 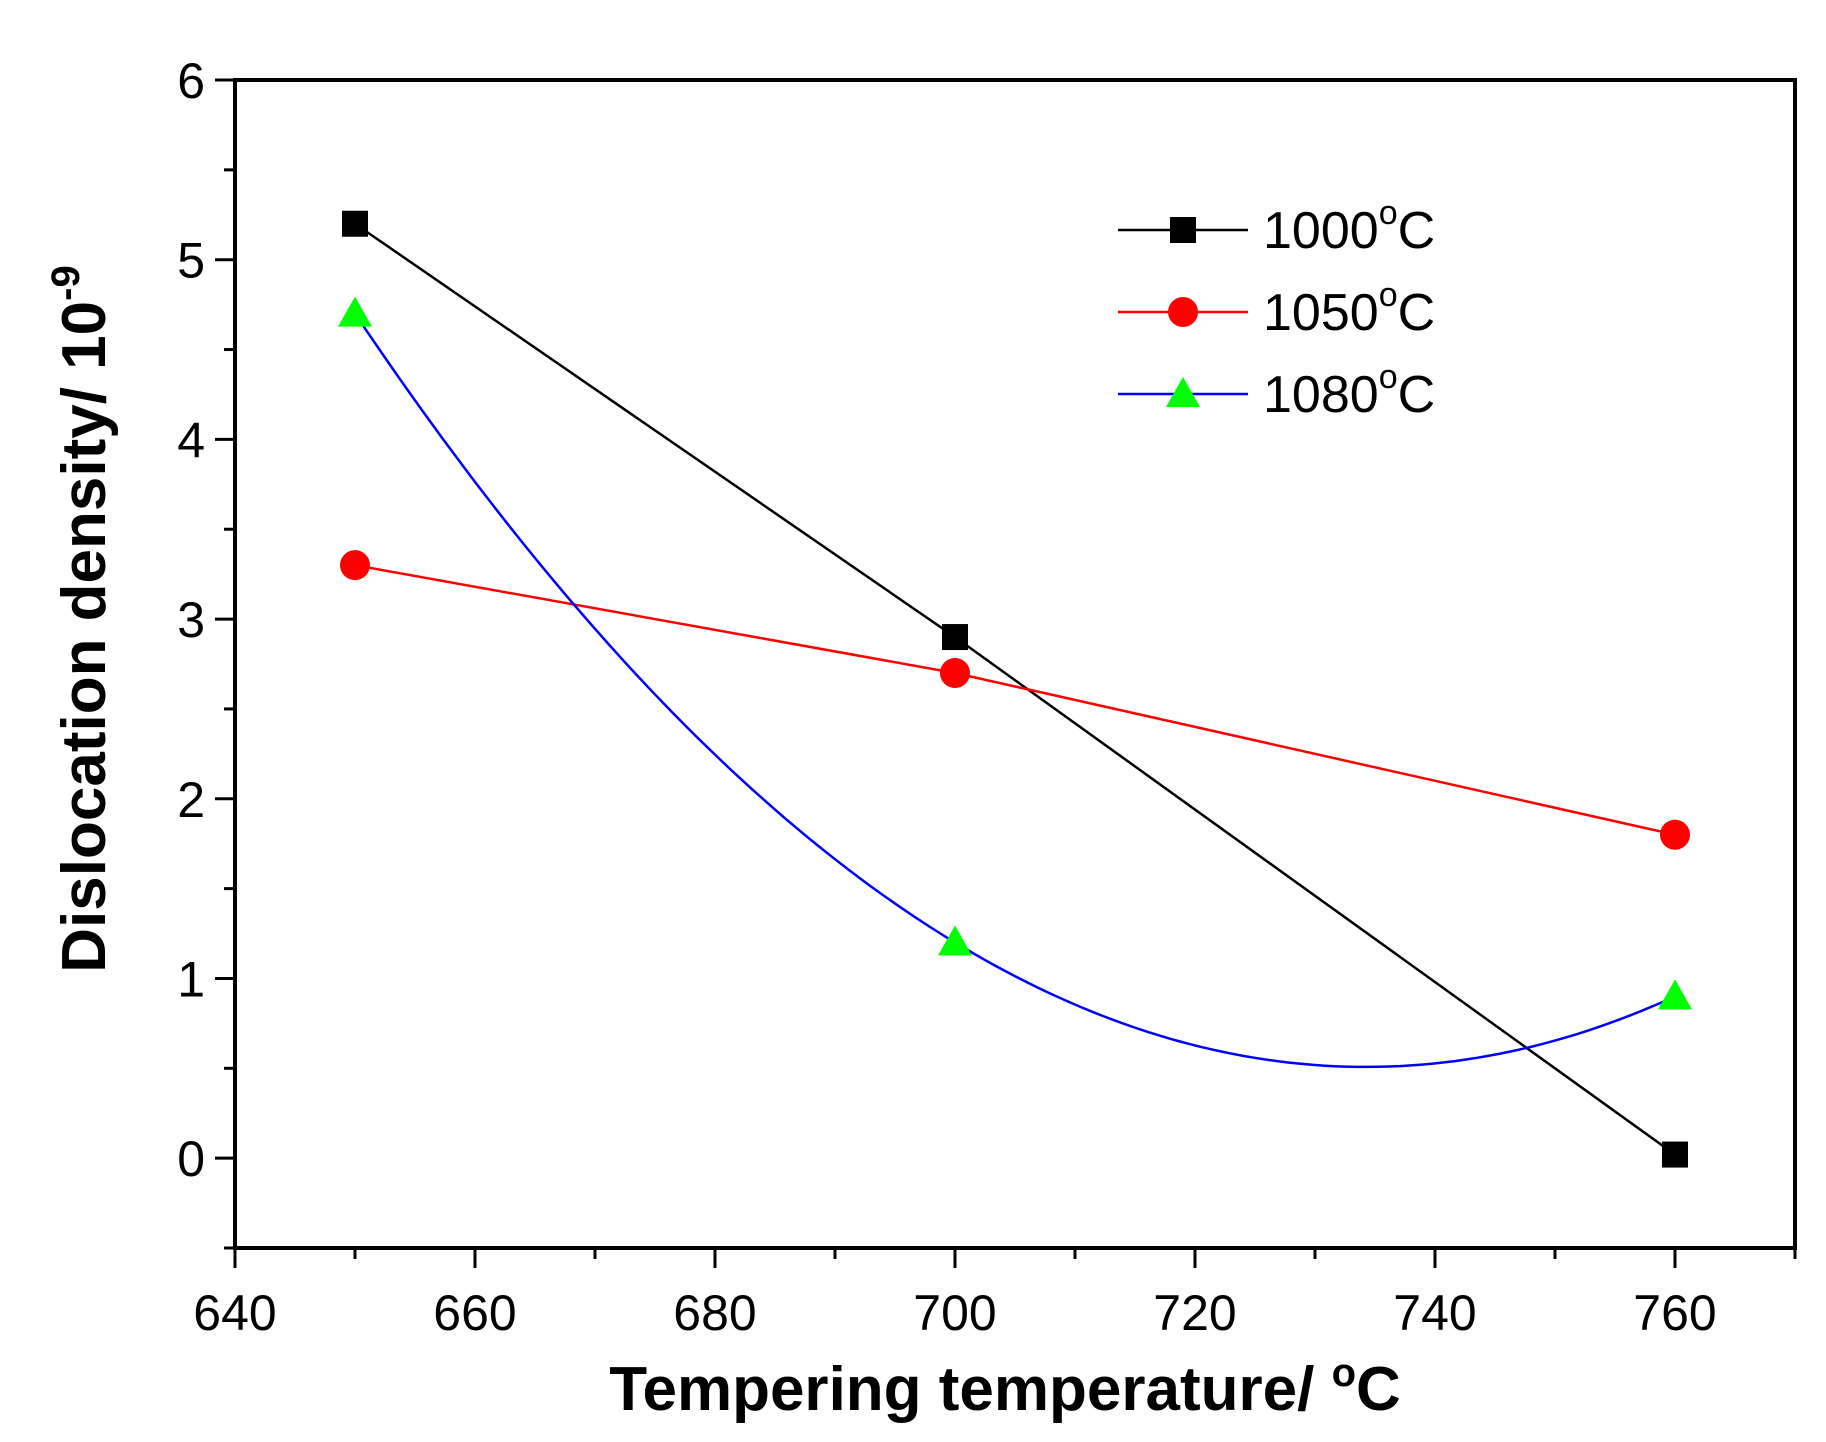 I want to click on y-axis-ticks: 0 1 2 3 4 5 6, so click(x=206, y=651).